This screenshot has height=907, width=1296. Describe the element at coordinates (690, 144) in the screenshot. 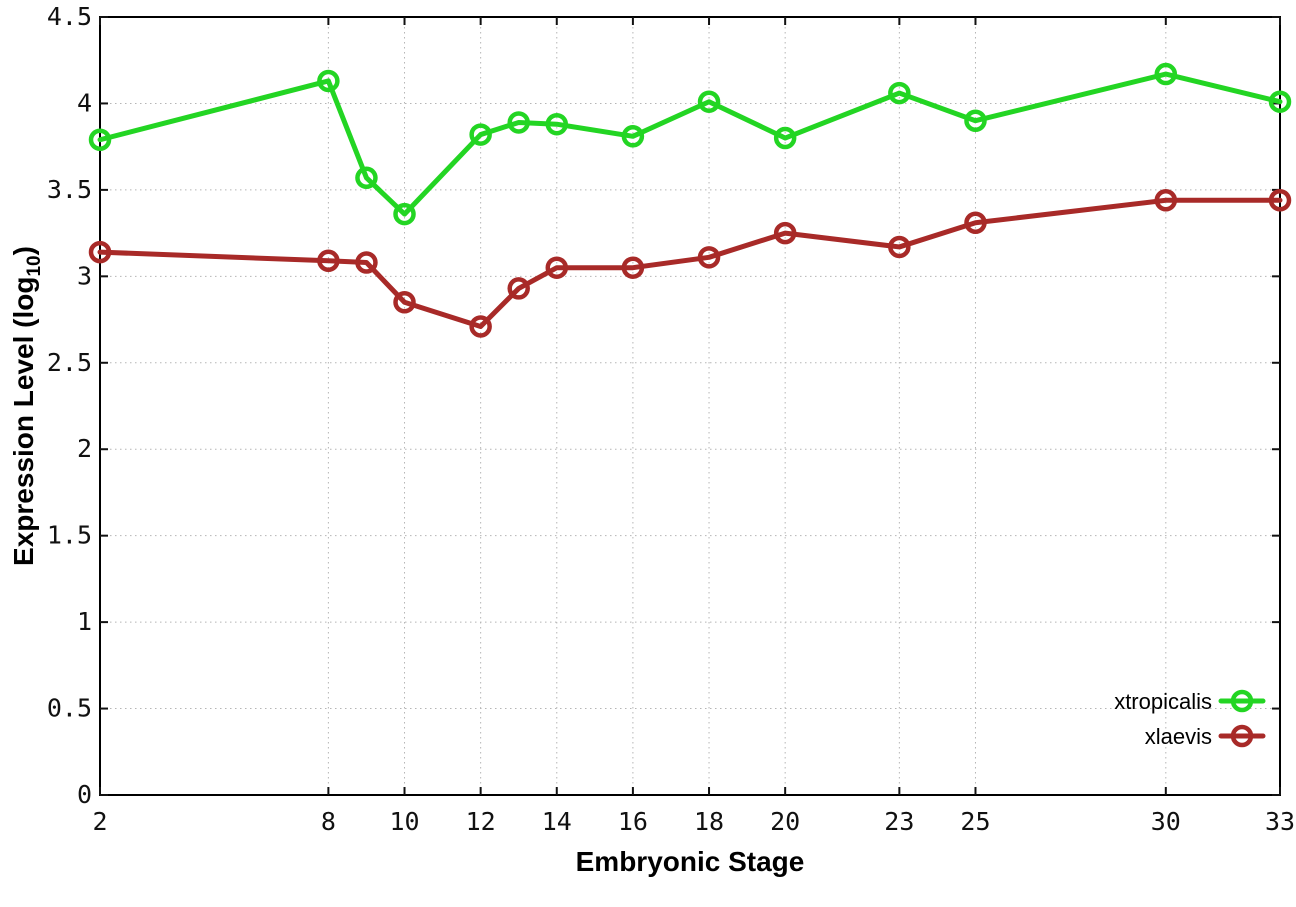

I see `series-line-xtropicalis` at that location.